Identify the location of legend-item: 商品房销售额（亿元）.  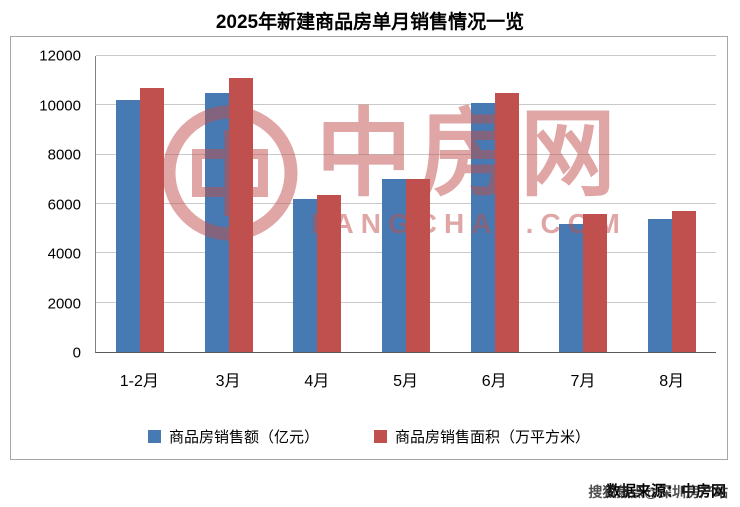
(233, 436).